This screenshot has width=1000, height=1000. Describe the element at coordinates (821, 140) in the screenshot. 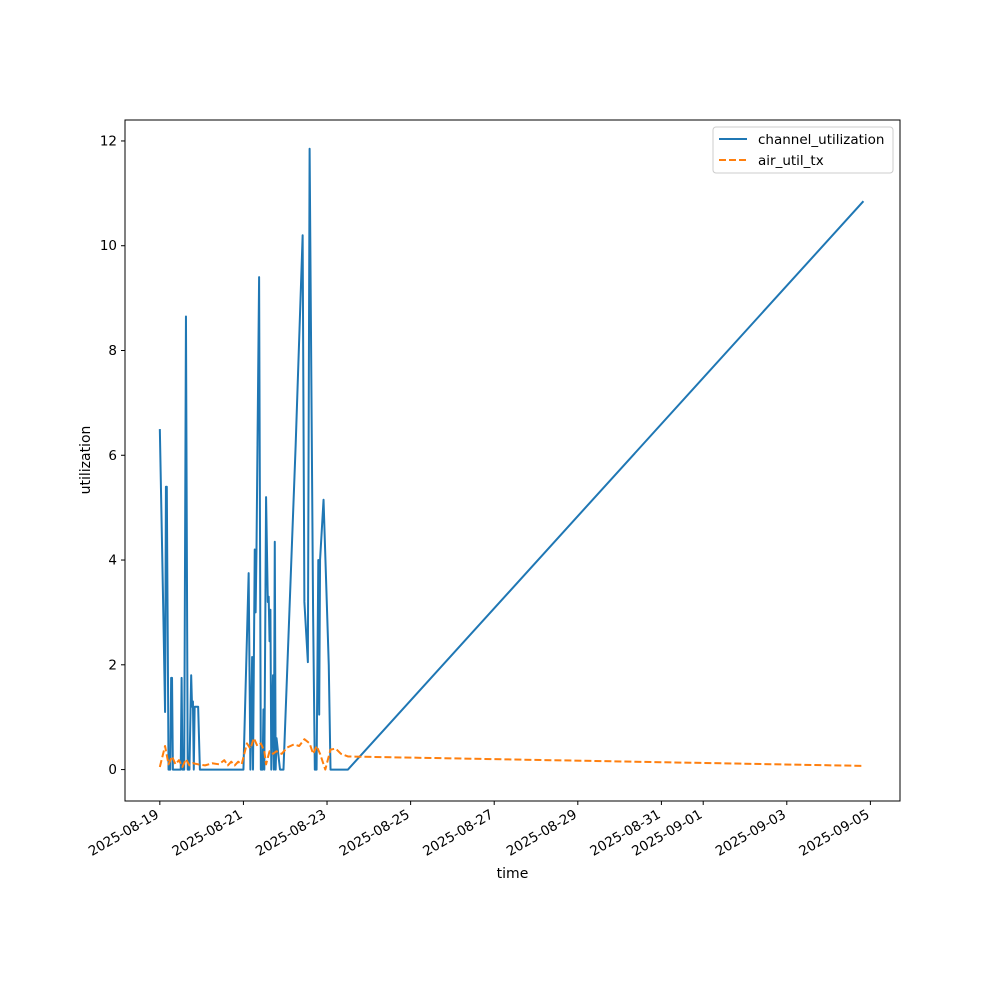

I see `legend-label-channel-utilization: channel_utilization` at that location.